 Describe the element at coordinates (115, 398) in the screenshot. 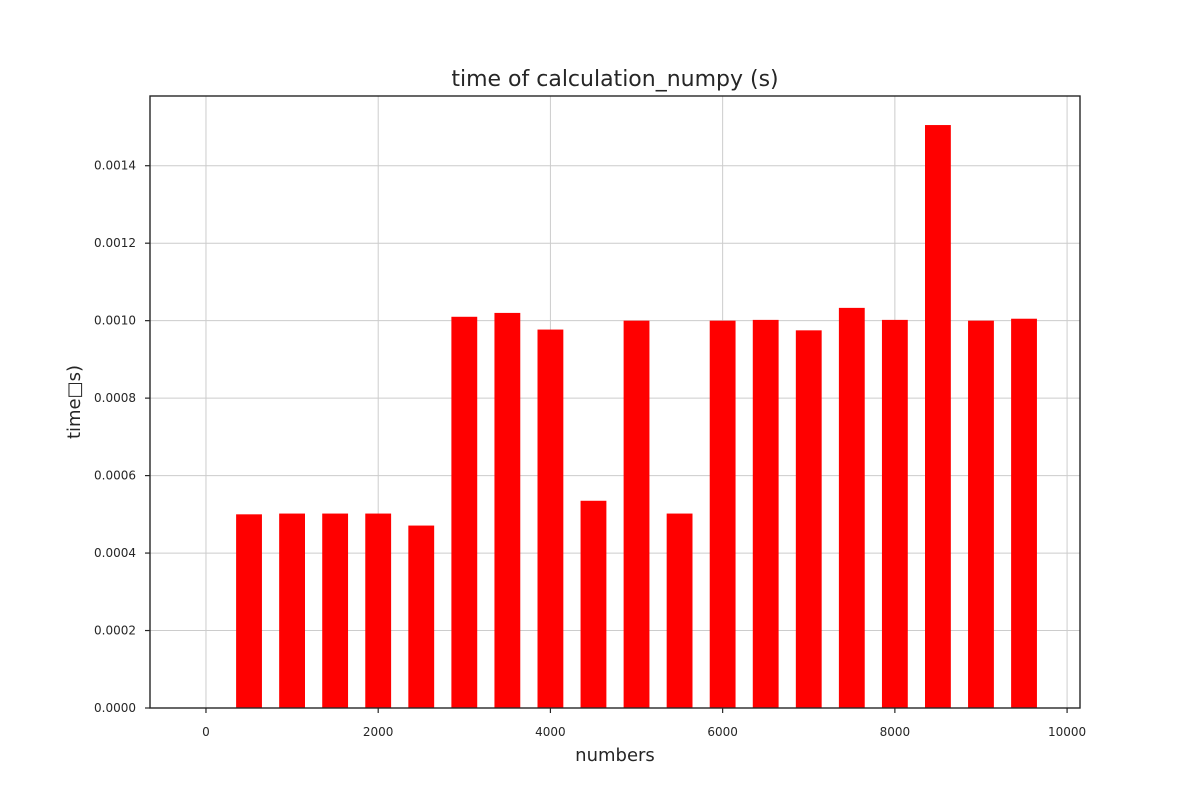

I see `y-tick-label: 0.0008` at that location.